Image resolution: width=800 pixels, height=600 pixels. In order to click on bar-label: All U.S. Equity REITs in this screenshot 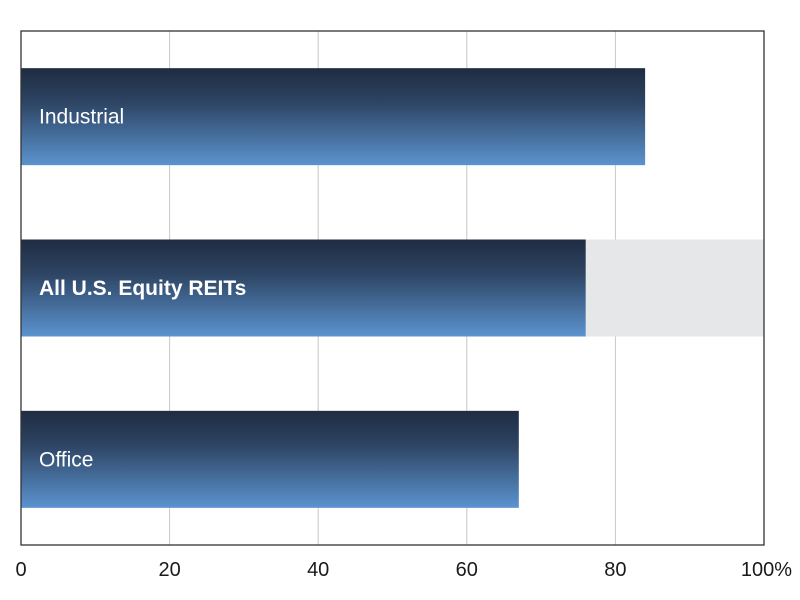, I will do `click(142, 288)`.